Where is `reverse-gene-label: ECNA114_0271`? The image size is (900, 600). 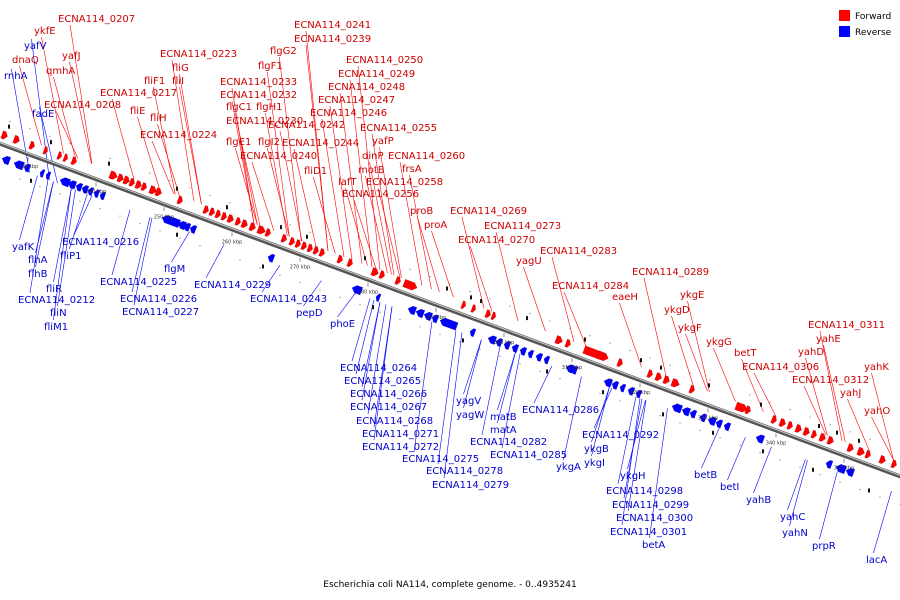 reverse-gene-label: ECNA114_0271 is located at coordinates (400, 434).